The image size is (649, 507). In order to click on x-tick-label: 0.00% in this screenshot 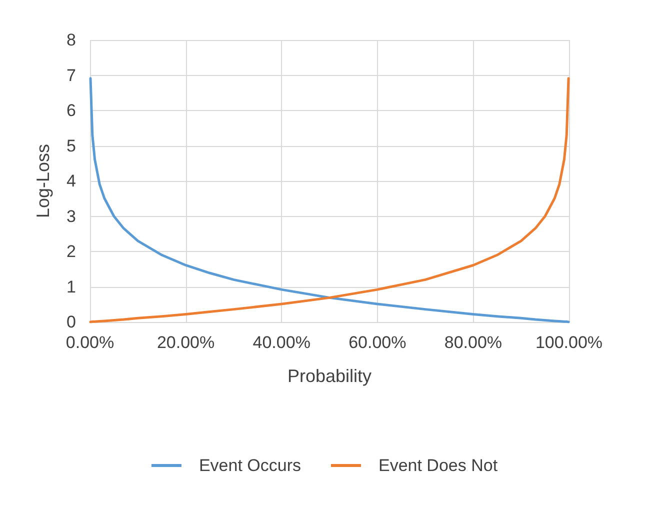, I will do `click(90, 342)`.